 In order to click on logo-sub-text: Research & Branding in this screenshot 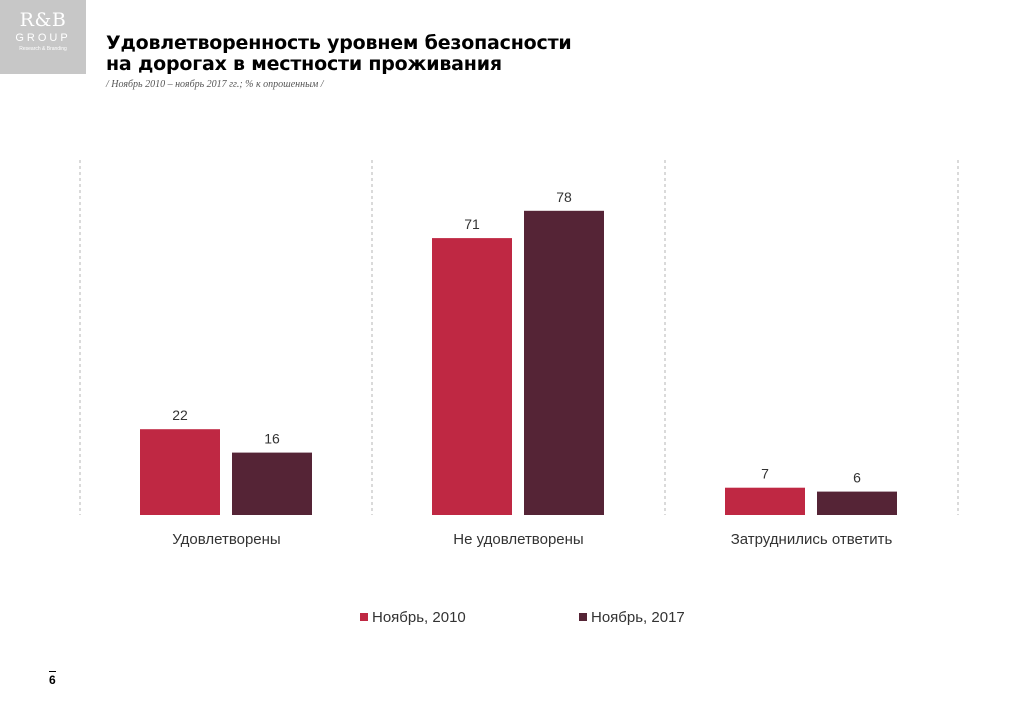, I will do `click(43, 49)`.